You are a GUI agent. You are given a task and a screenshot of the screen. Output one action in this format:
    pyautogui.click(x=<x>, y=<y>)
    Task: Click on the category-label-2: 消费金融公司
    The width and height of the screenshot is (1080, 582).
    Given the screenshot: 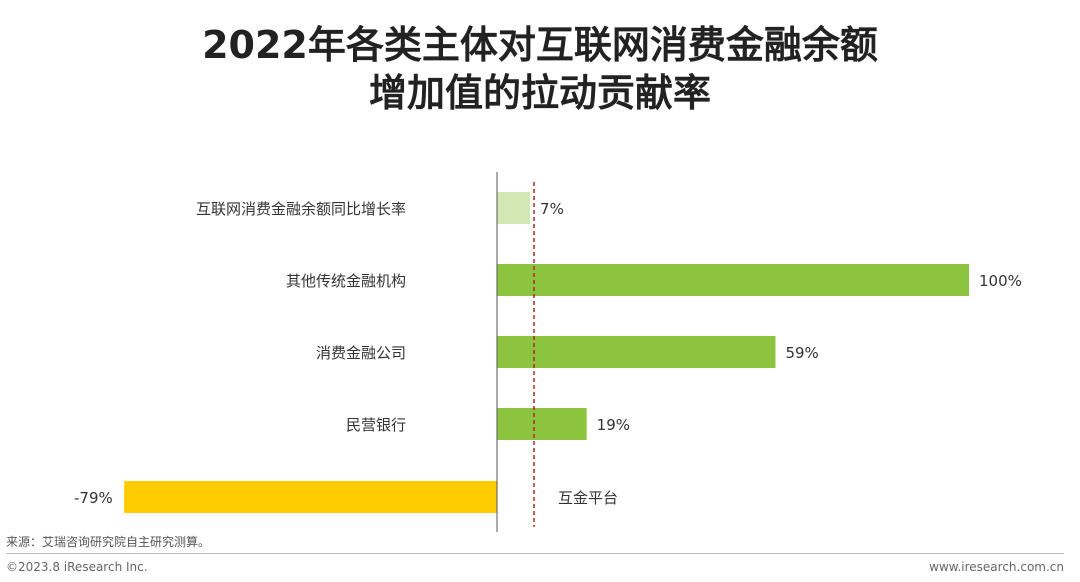 What is the action you would take?
    pyautogui.click(x=361, y=353)
    